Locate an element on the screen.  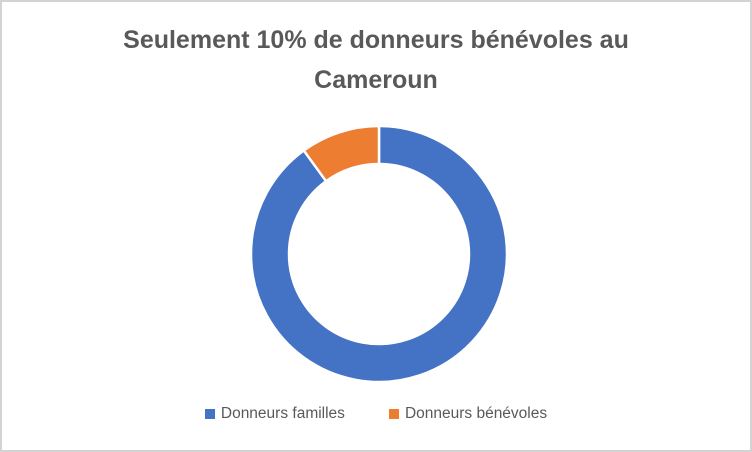
chart-legend: Donneurs familles Donneurs bénévoles is located at coordinates (376, 414).